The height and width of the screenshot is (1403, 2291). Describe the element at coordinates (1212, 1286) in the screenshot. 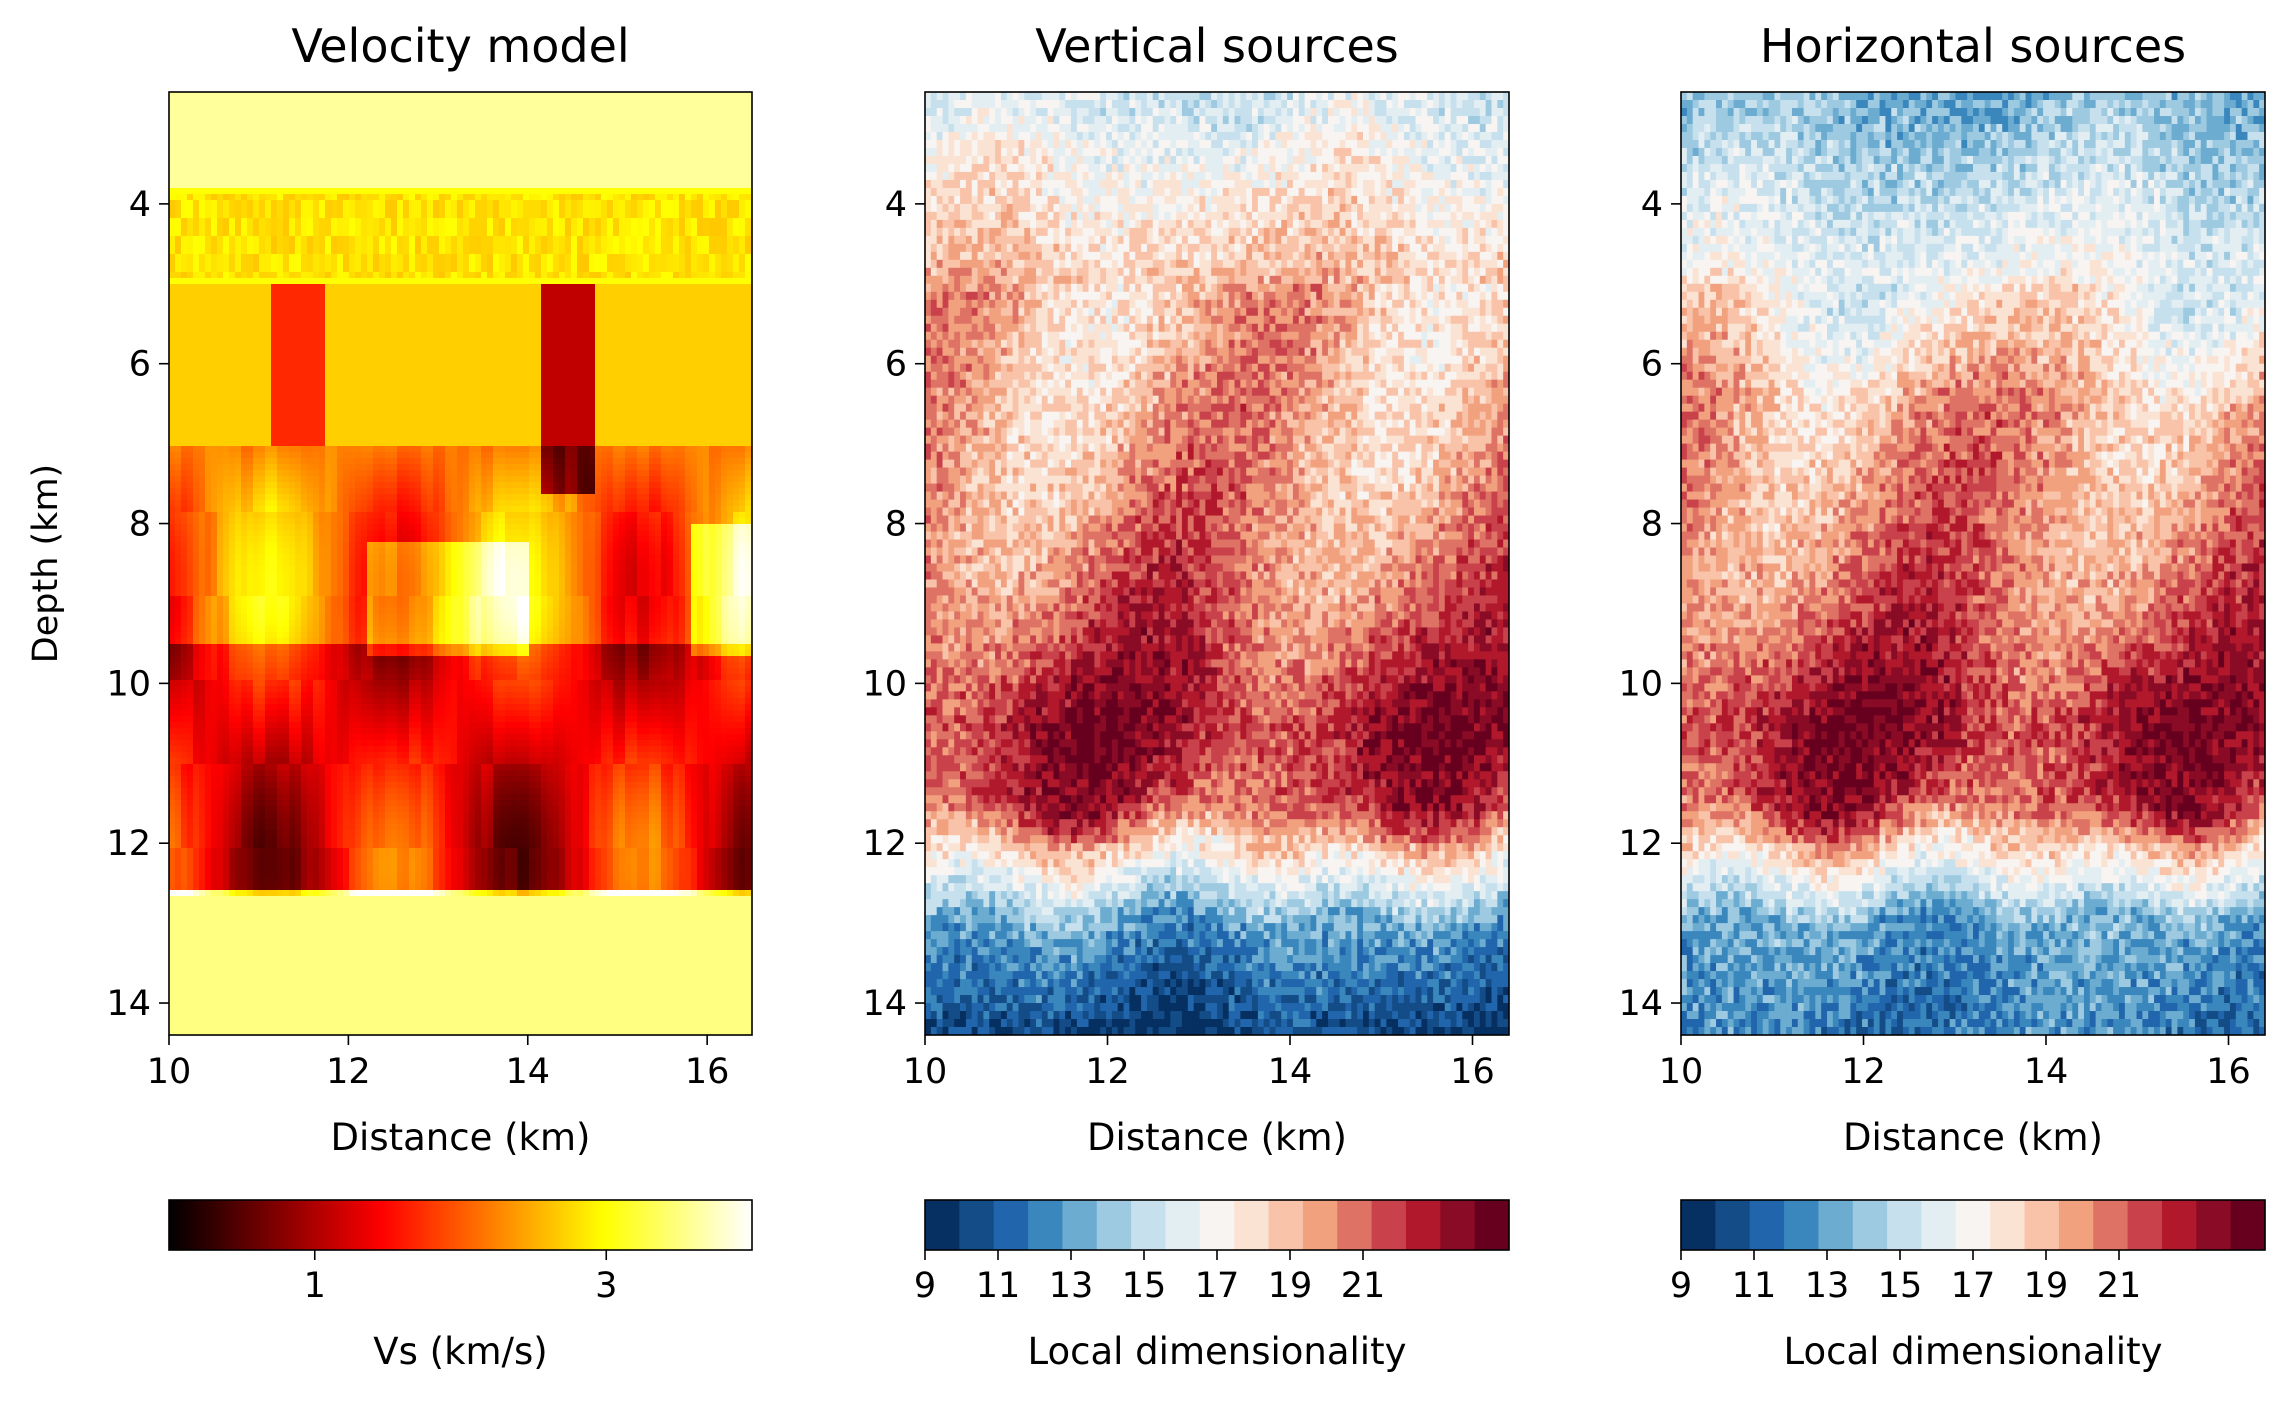

I see `colorbar: 9 11 13 15 17 19 21 Local dimensionality` at that location.